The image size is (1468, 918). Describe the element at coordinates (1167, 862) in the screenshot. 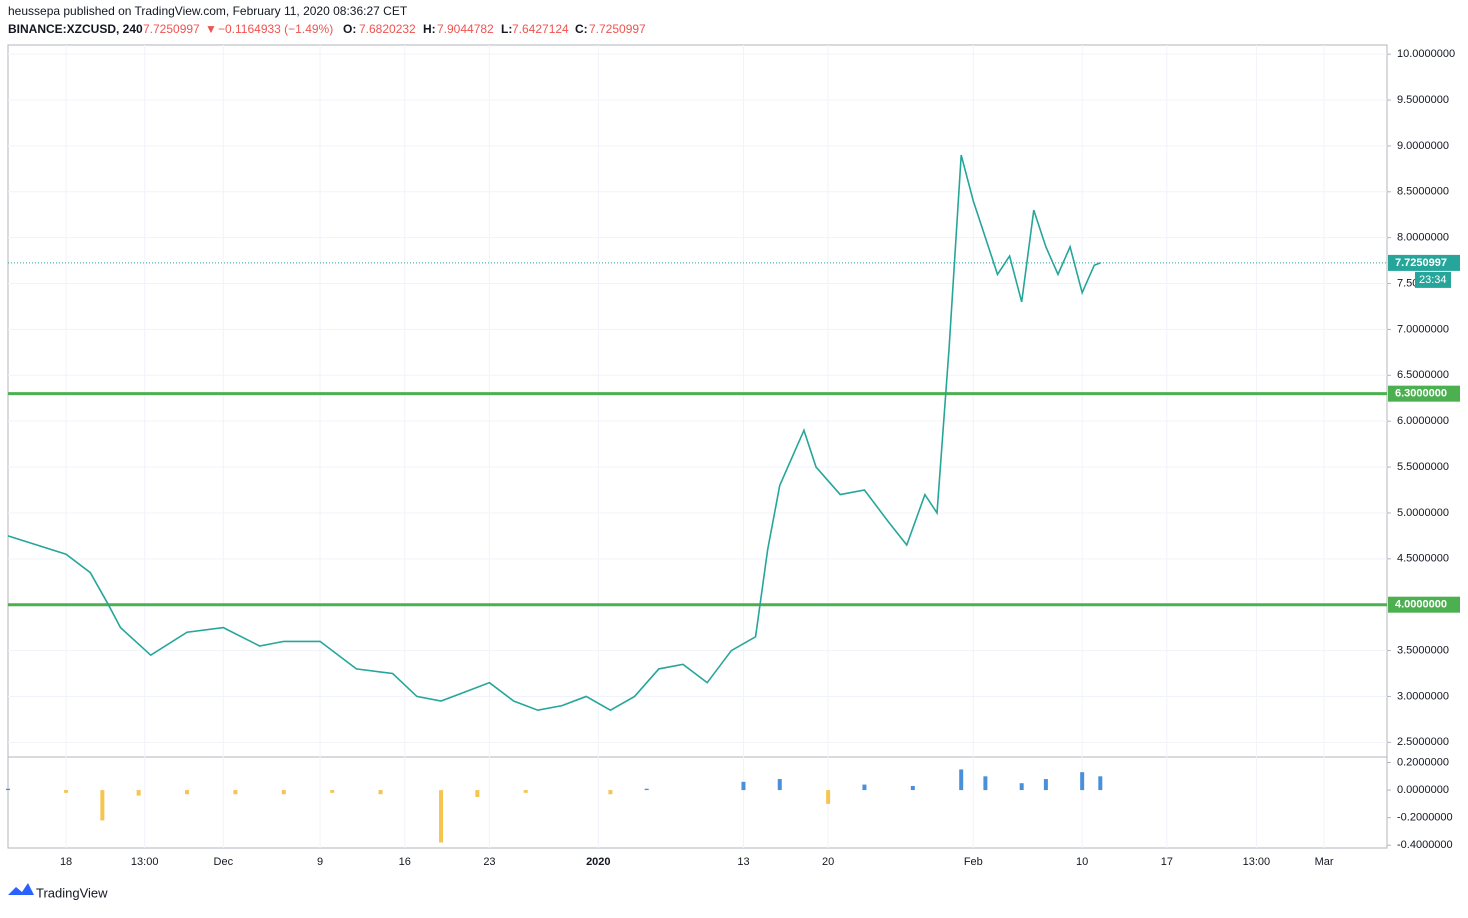

I see `x-tick-label: 17` at that location.